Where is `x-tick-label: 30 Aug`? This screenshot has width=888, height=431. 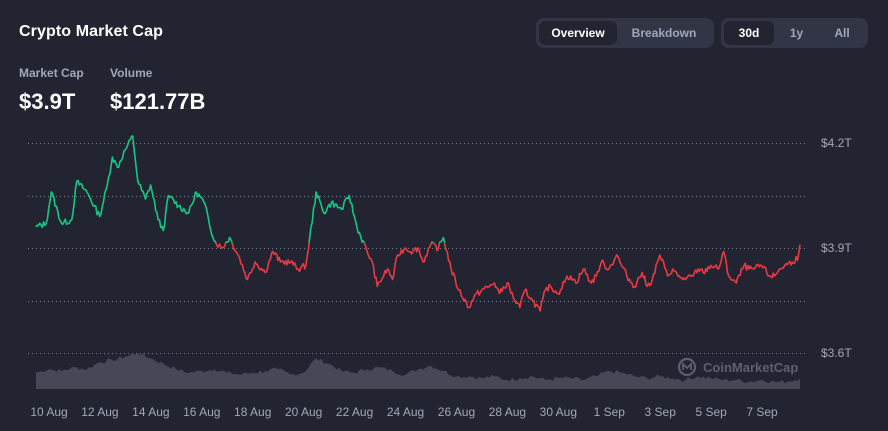 x-tick-label: 30 Aug is located at coordinates (558, 412).